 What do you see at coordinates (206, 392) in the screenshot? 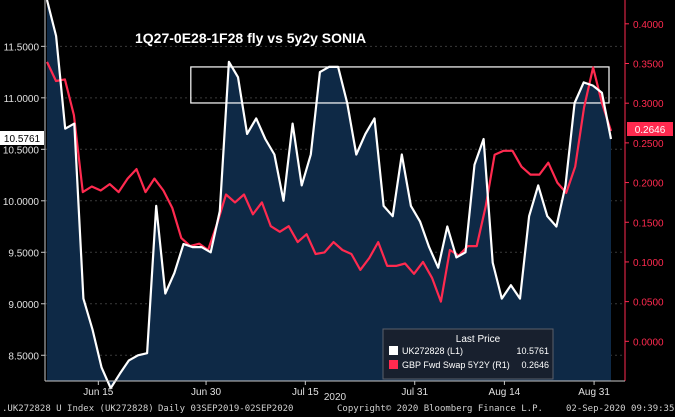
I see `x-tick-label-1: Jun 30` at bounding box center [206, 392].